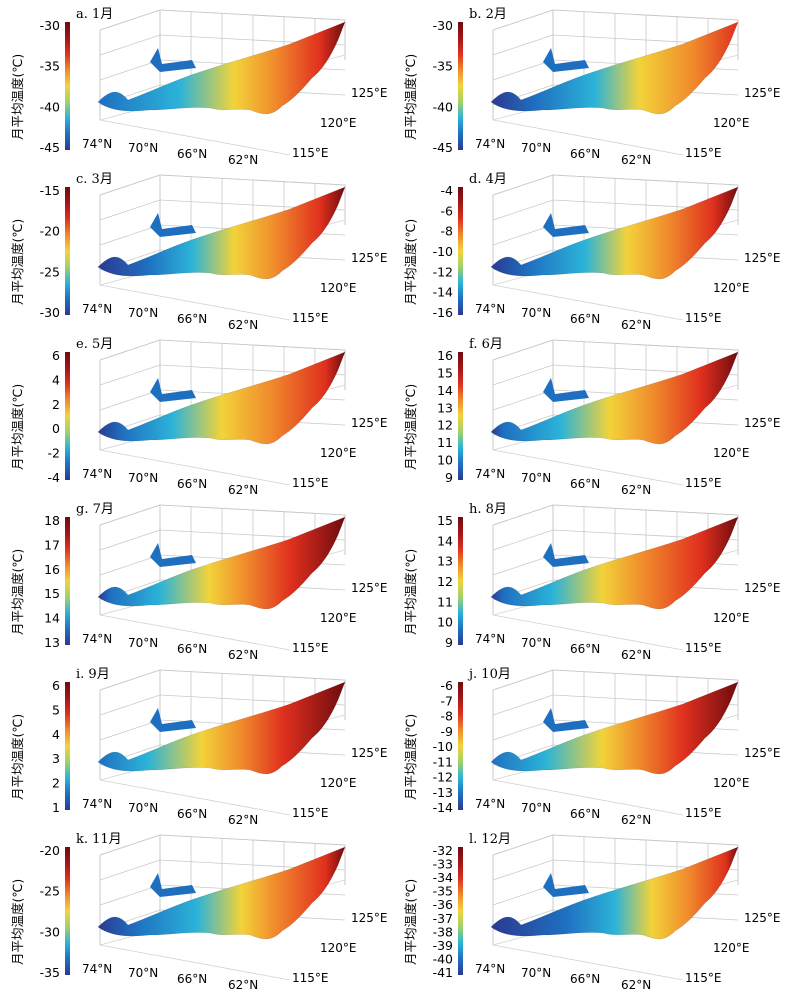 The height and width of the screenshot is (993, 791). What do you see at coordinates (56, 428) in the screenshot?
I see `colorbar-tick-label: 0` at bounding box center [56, 428].